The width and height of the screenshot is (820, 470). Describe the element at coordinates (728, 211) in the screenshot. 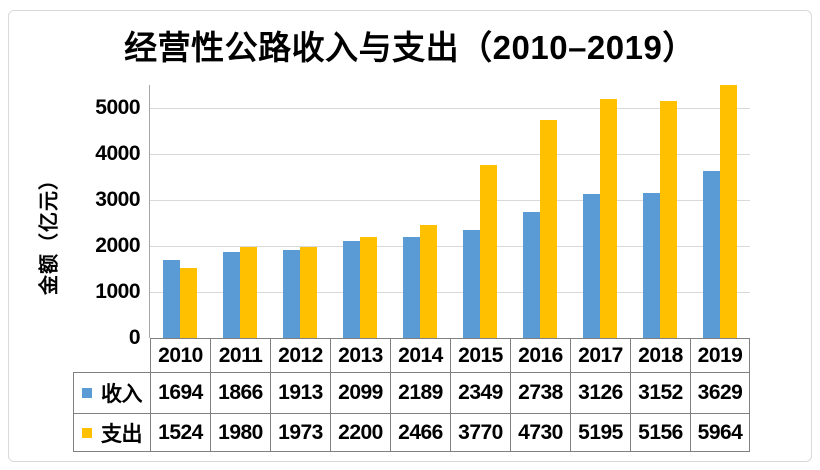

I see `bar-expense-2019` at that location.